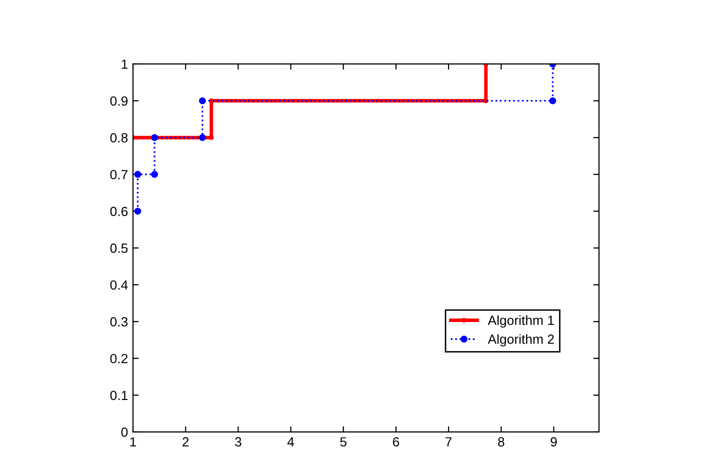 The image size is (717, 462). I want to click on y-tick-label: 0.9, so click(119, 101).